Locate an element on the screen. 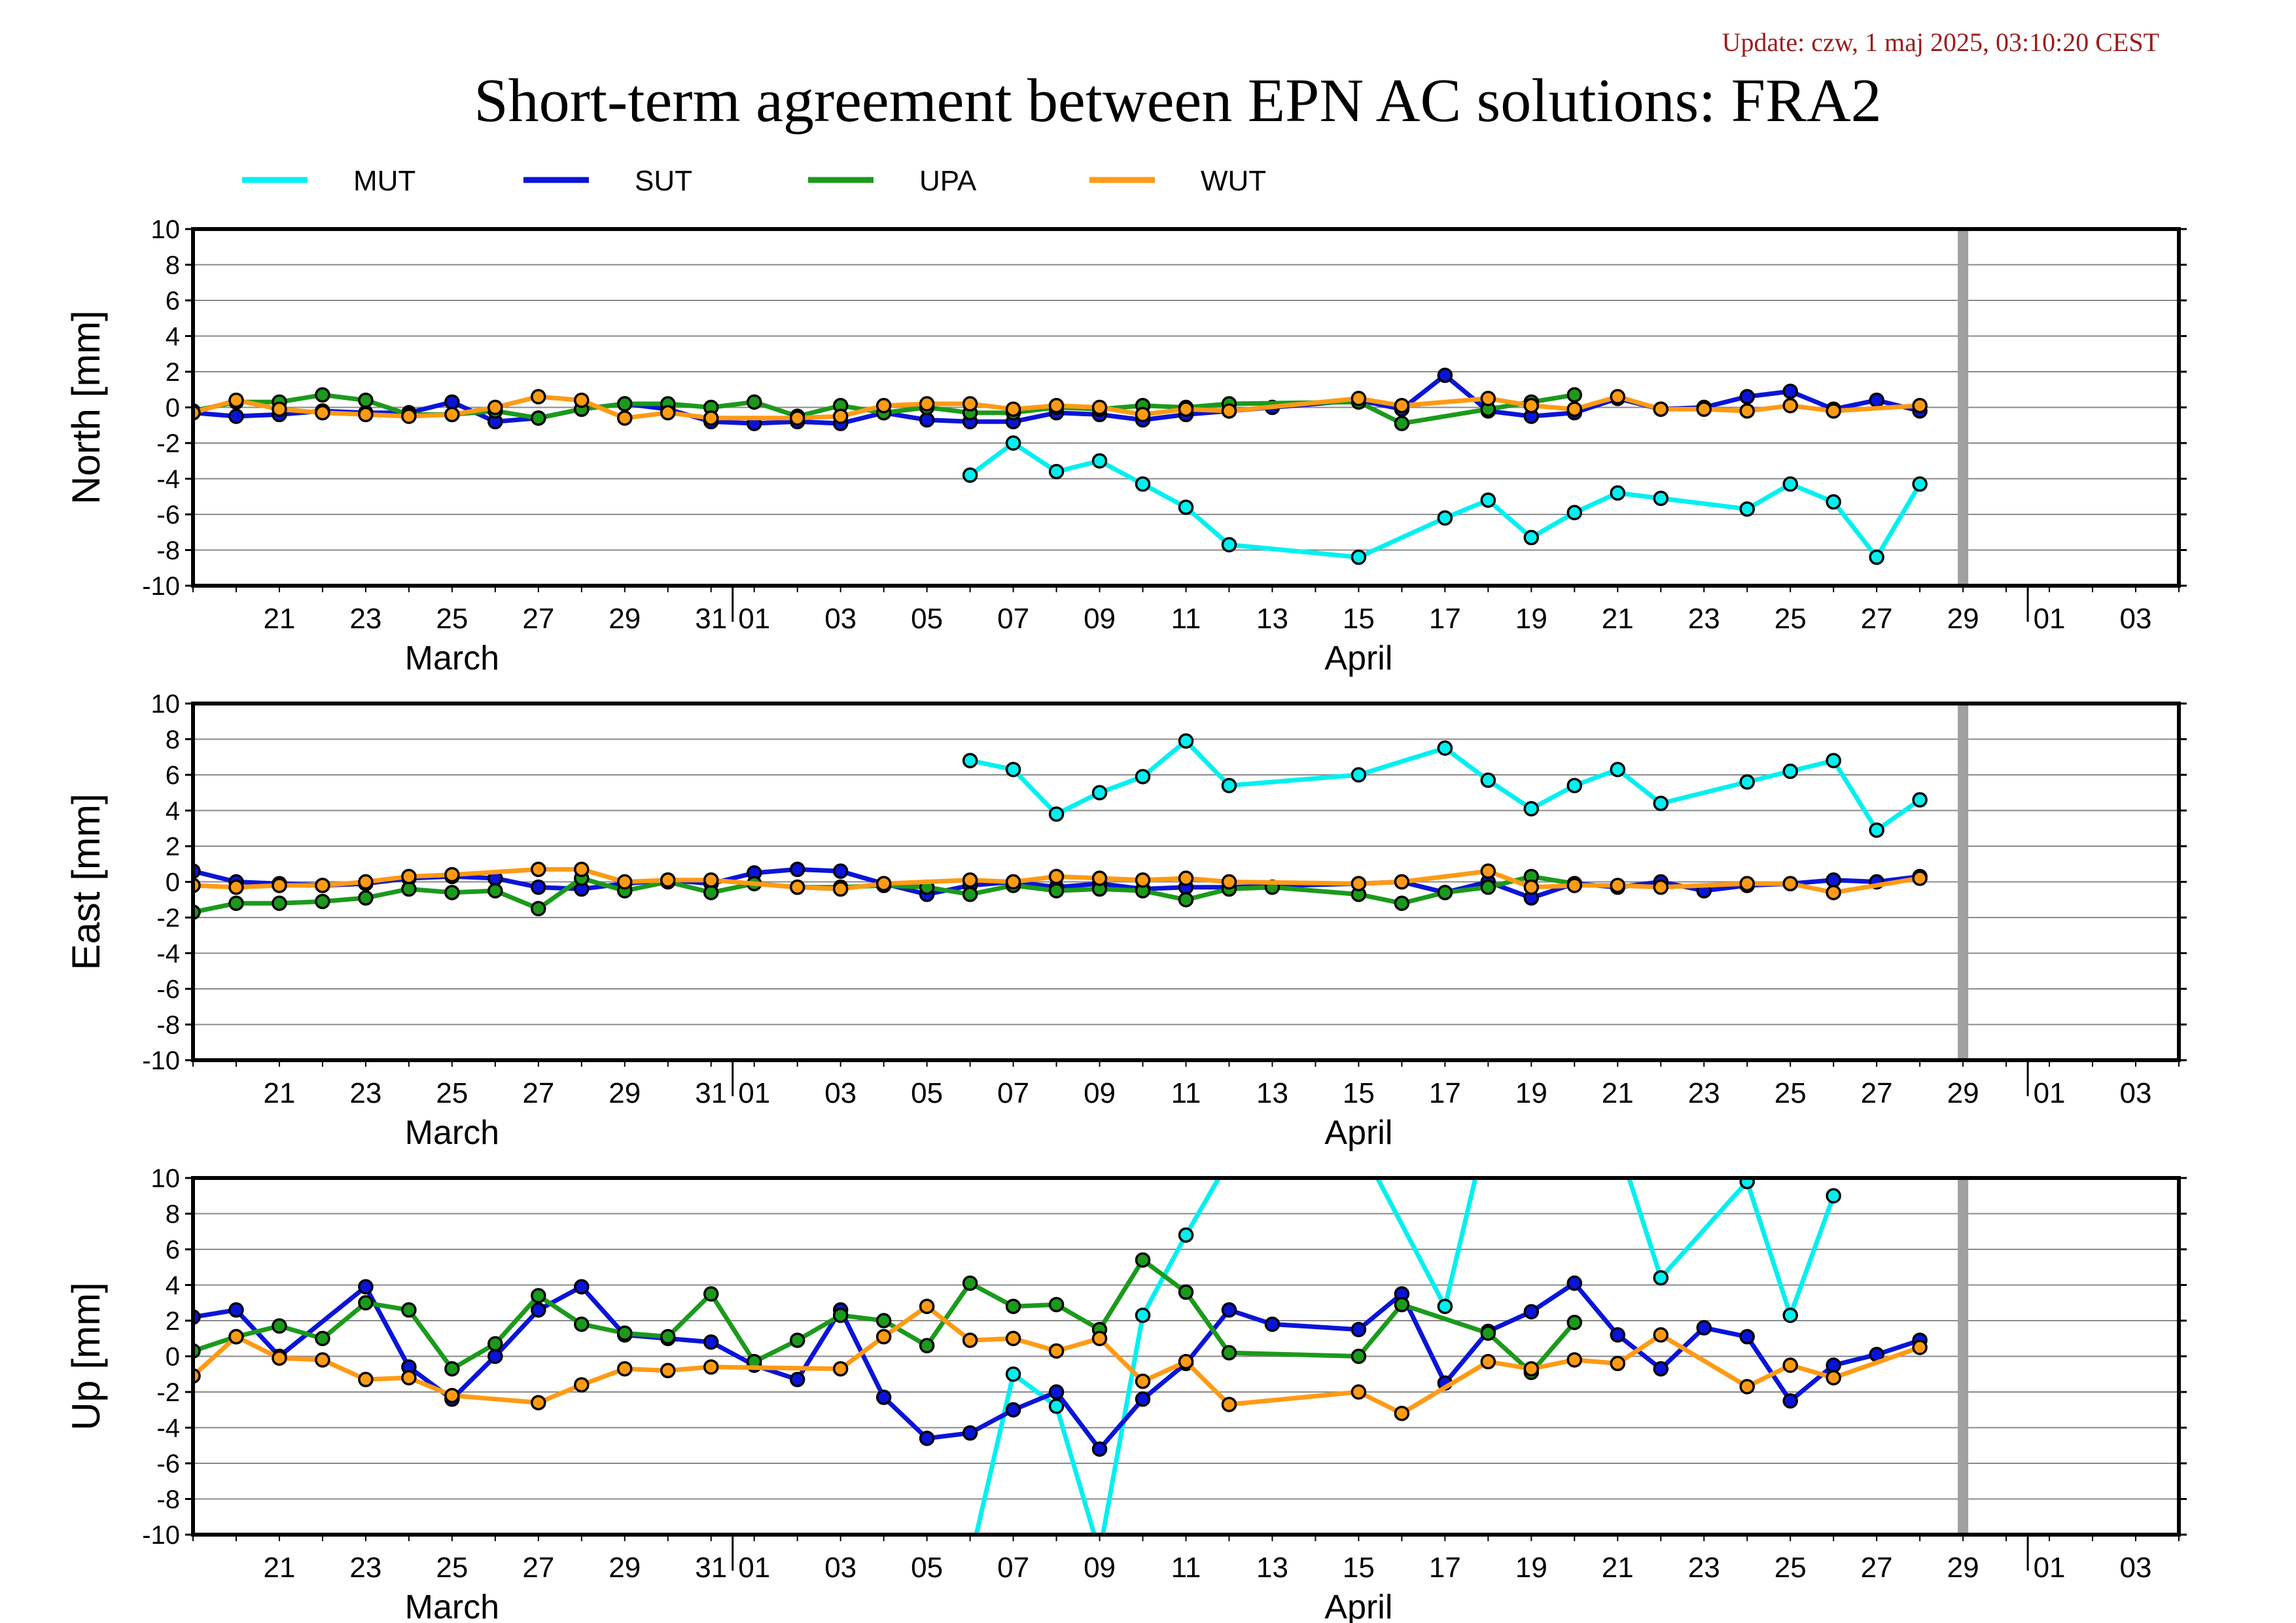 The height and width of the screenshot is (1623, 2296). series-wut is located at coordinates (1060, 881).